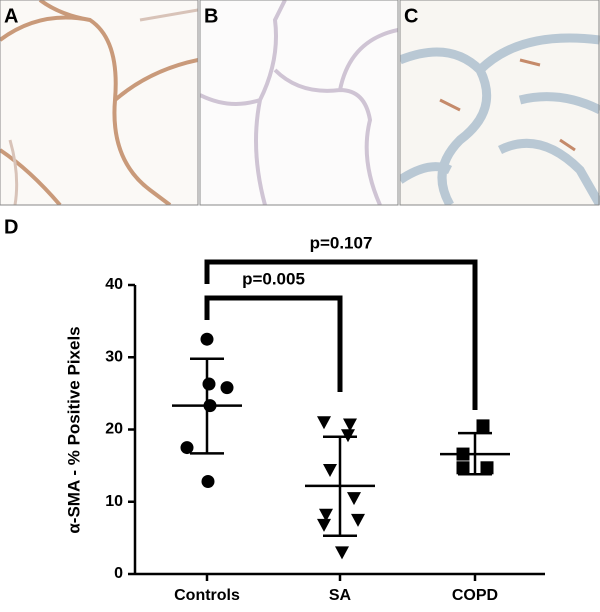  Describe the element at coordinates (73, 429) in the screenshot. I see `y-axis-label: α-SMA - % Positive Pixels` at that location.